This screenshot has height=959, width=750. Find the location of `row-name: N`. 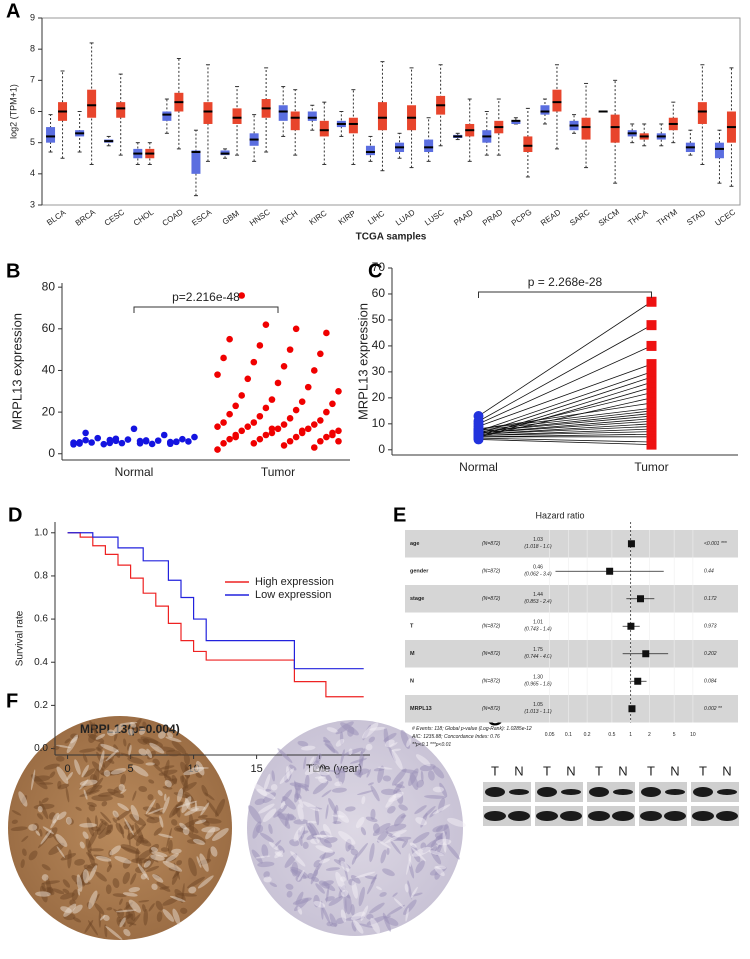

row-name: N is located at coordinates (412, 682).